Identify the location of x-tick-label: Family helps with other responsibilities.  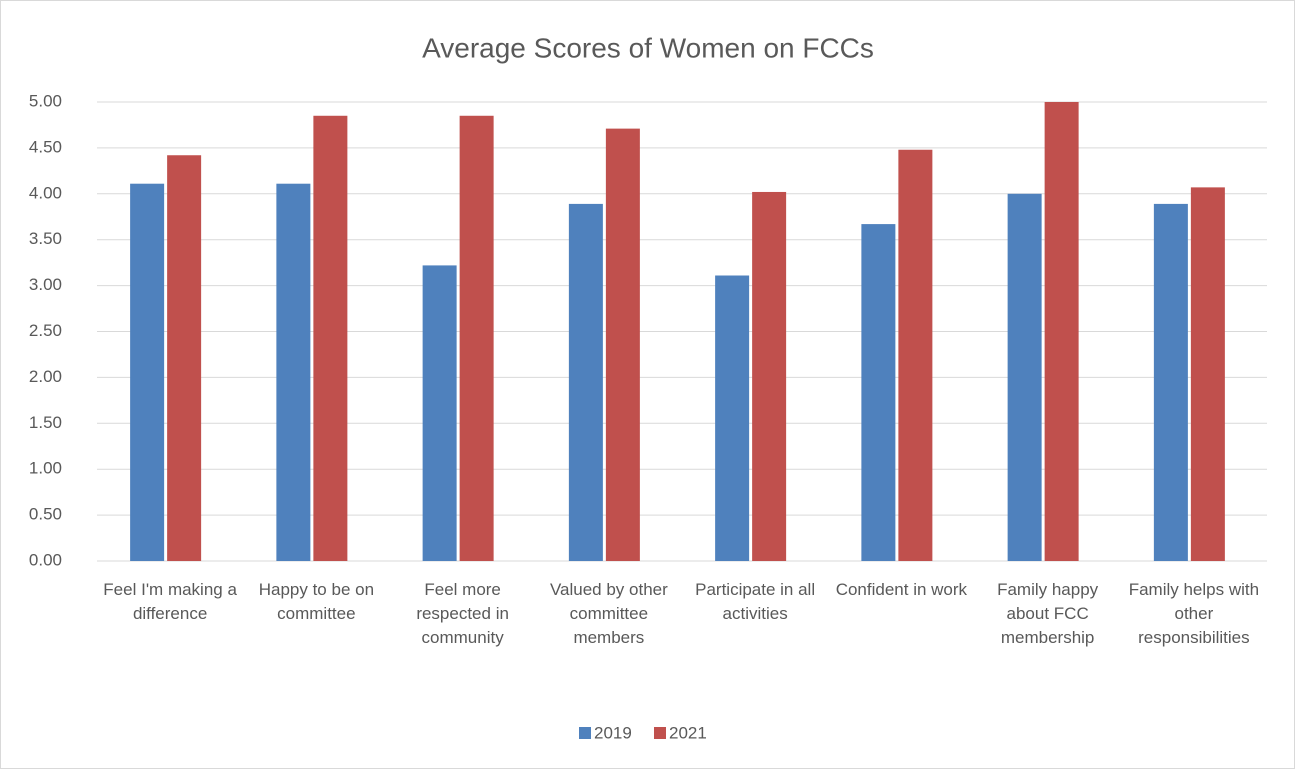
(1194, 613).